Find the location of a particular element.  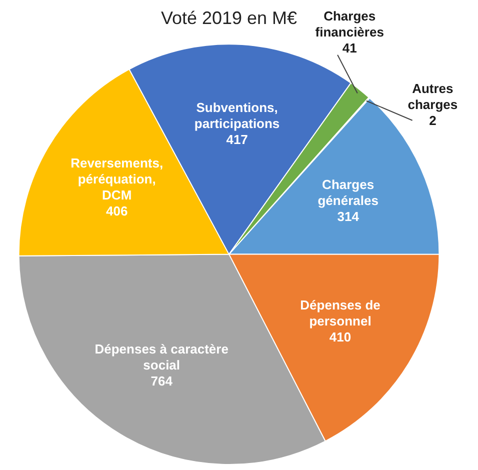

chart-title: Voté 2019 en M€ is located at coordinates (229, 18).